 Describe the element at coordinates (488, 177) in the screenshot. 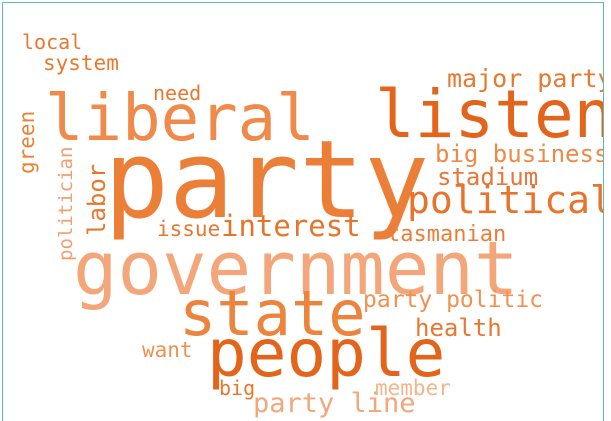

I see `word-stadium: stadium` at that location.